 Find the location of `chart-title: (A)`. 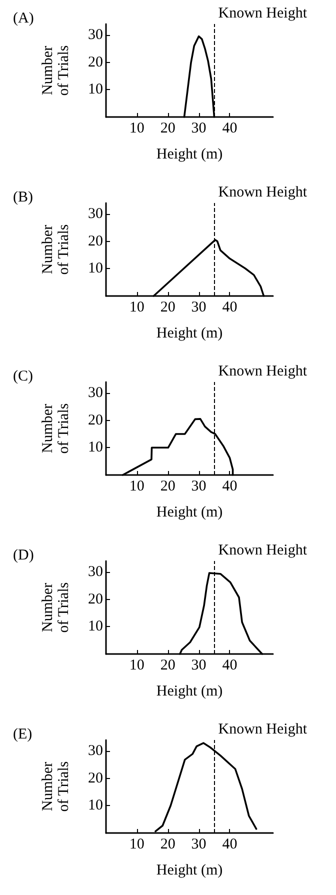

chart-title: (A) is located at coordinates (23, 18).